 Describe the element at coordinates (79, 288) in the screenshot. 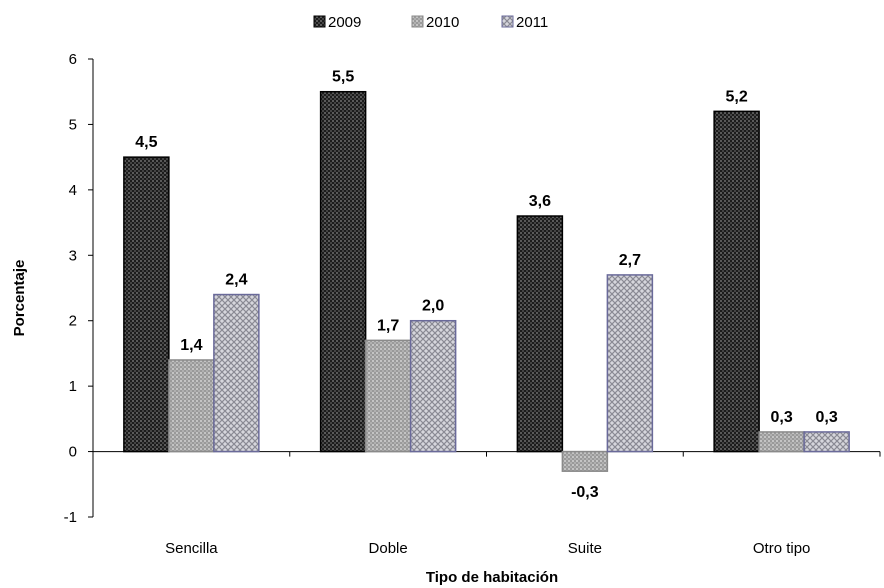

I see `y-axis: -1 0 1 2 3 4 5 6` at that location.